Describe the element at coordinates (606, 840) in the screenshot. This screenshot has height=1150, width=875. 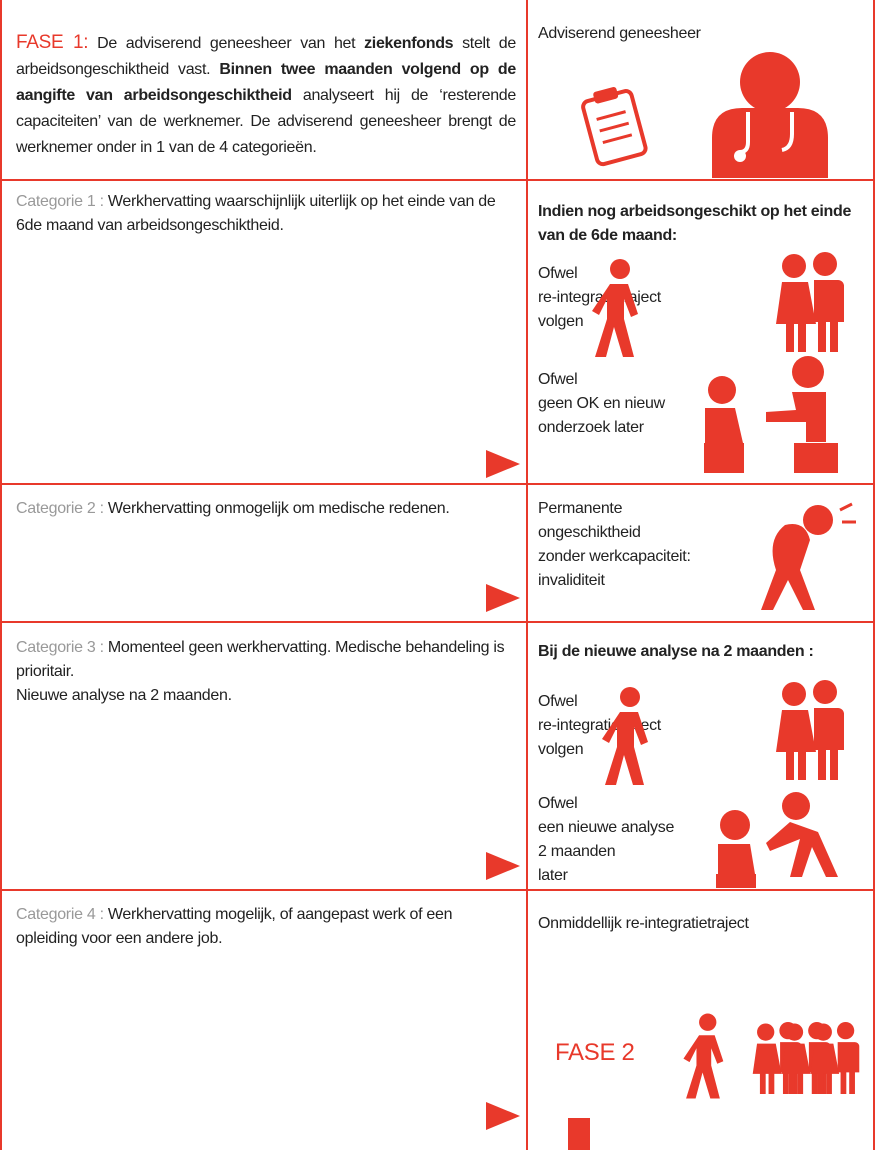
I see `option: Ofwel een nieuwe analyse 2 maanden later` at that location.